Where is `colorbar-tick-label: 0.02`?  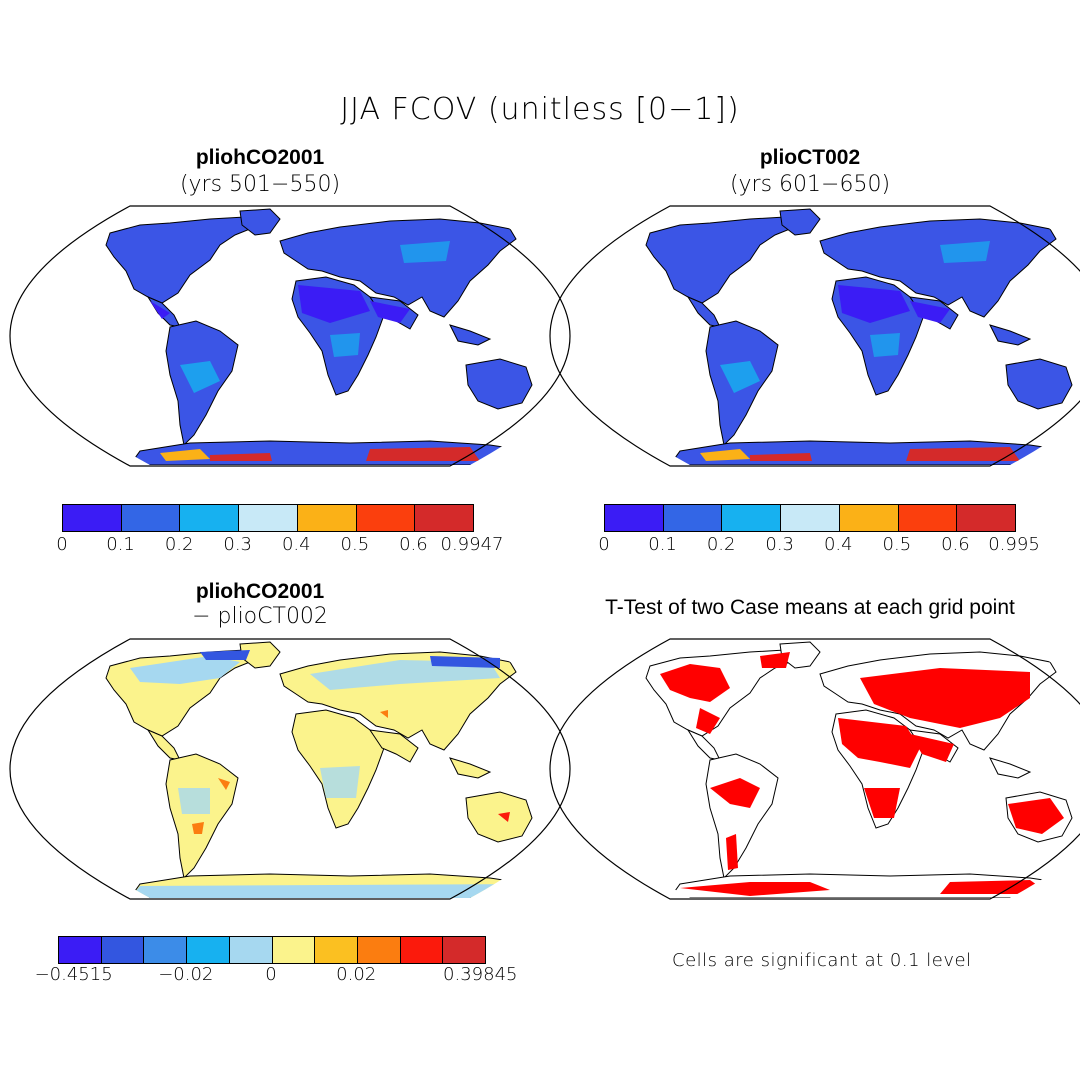 colorbar-tick-label: 0.02 is located at coordinates (356, 974).